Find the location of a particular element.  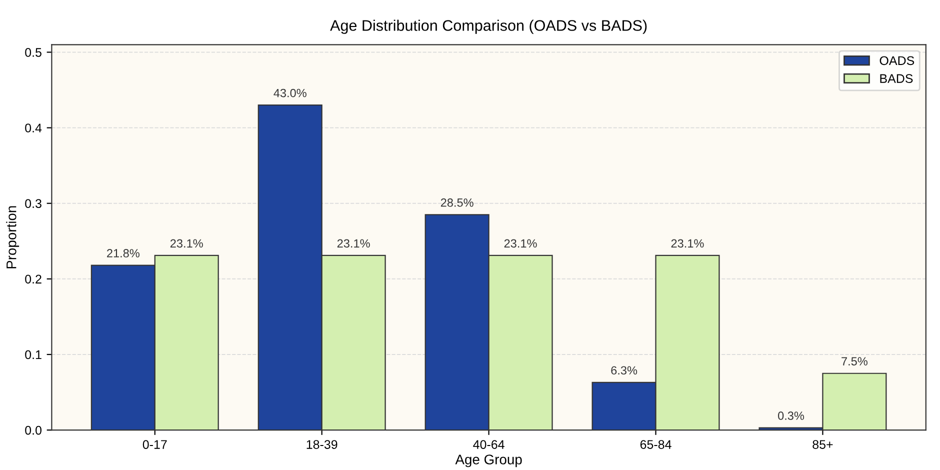

data-label: 28.5% is located at coordinates (457, 202).